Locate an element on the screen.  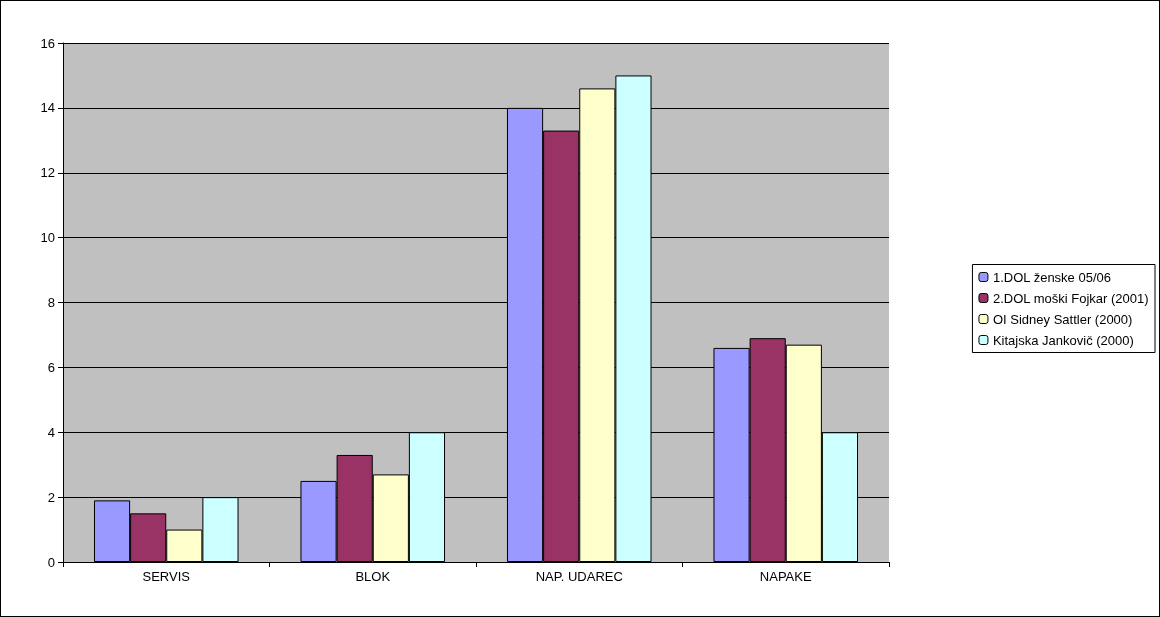
y-tick-label: 16 is located at coordinates (47, 43).